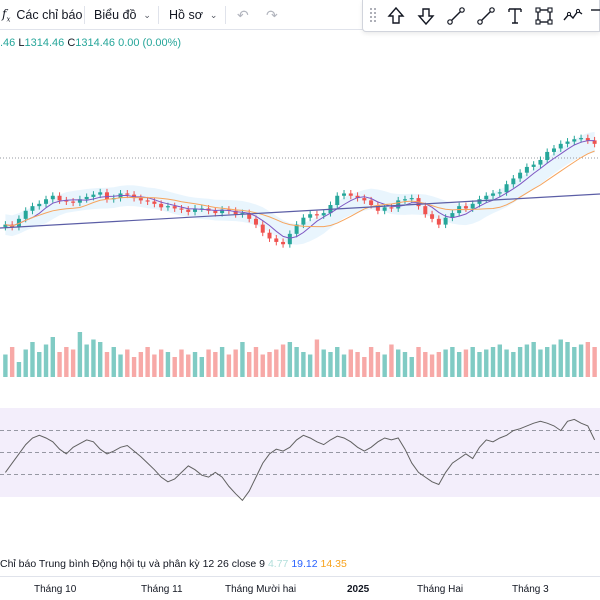 The image size is (600, 600). What do you see at coordinates (486, 16) in the screenshot?
I see `trend-line-icon` at bounding box center [486, 16].